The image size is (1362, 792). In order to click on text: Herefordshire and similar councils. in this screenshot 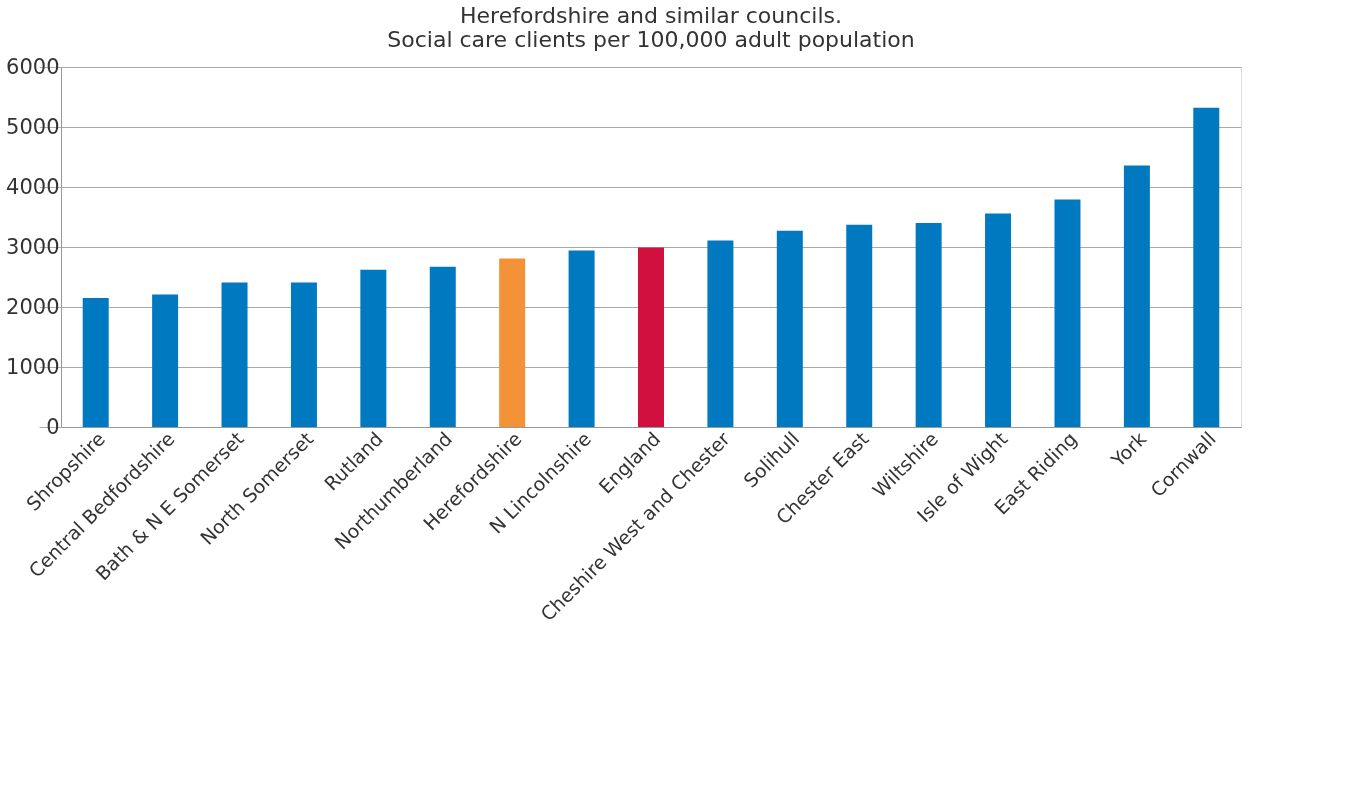, I will do `click(651, 15)`.